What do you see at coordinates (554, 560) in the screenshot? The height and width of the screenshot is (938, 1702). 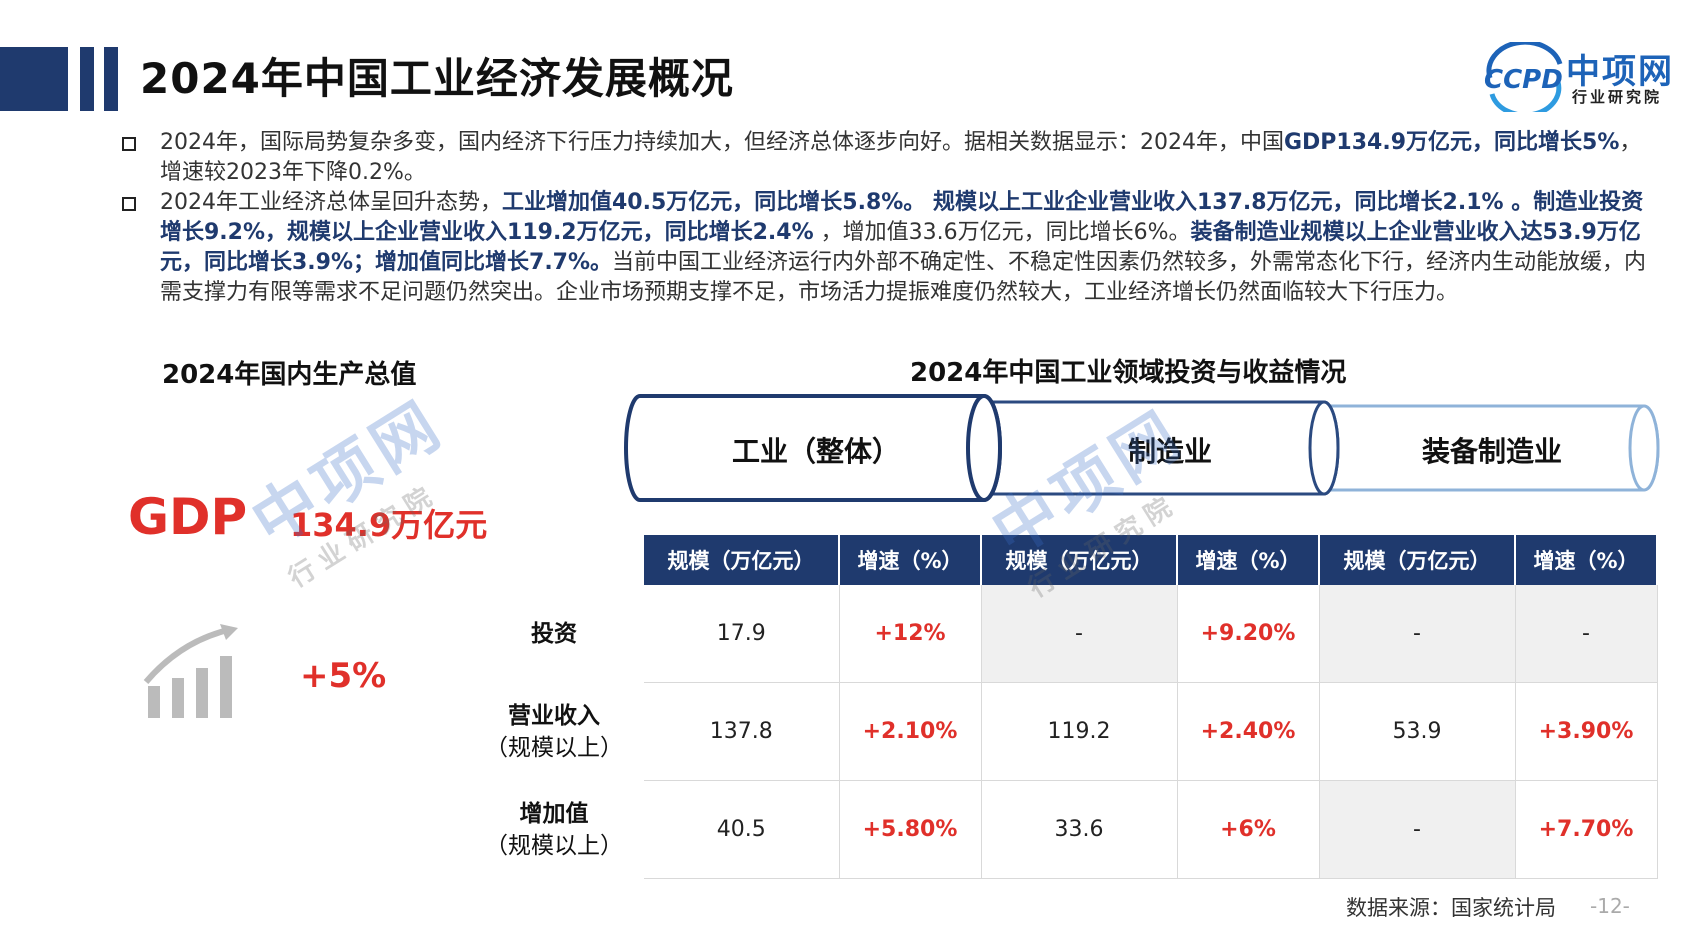 I see `table-corner` at bounding box center [554, 560].